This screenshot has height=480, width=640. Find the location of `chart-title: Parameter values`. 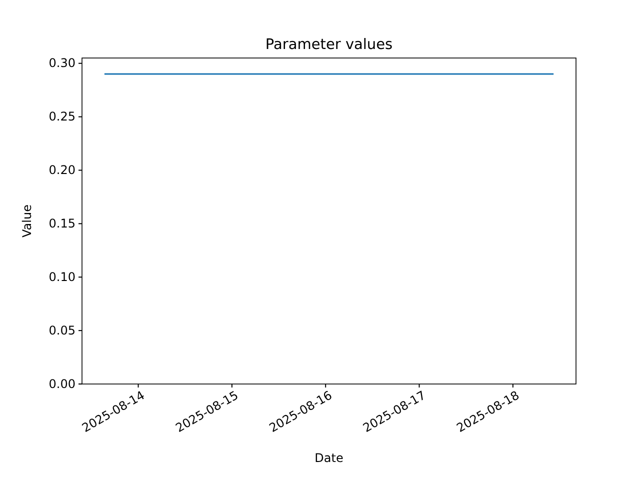

chart-title: Parameter values is located at coordinates (329, 45).